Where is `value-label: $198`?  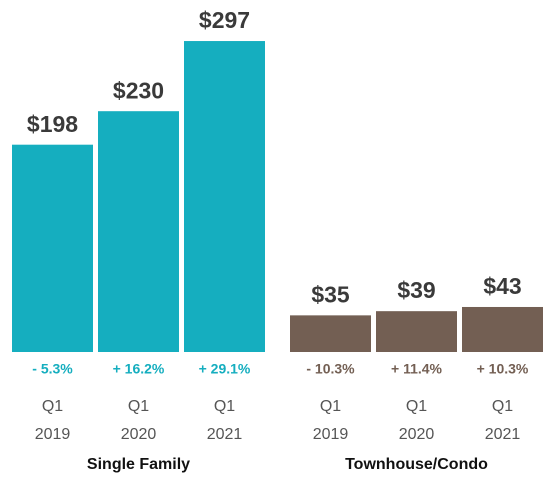 value-label: $198 is located at coordinates (52, 124).